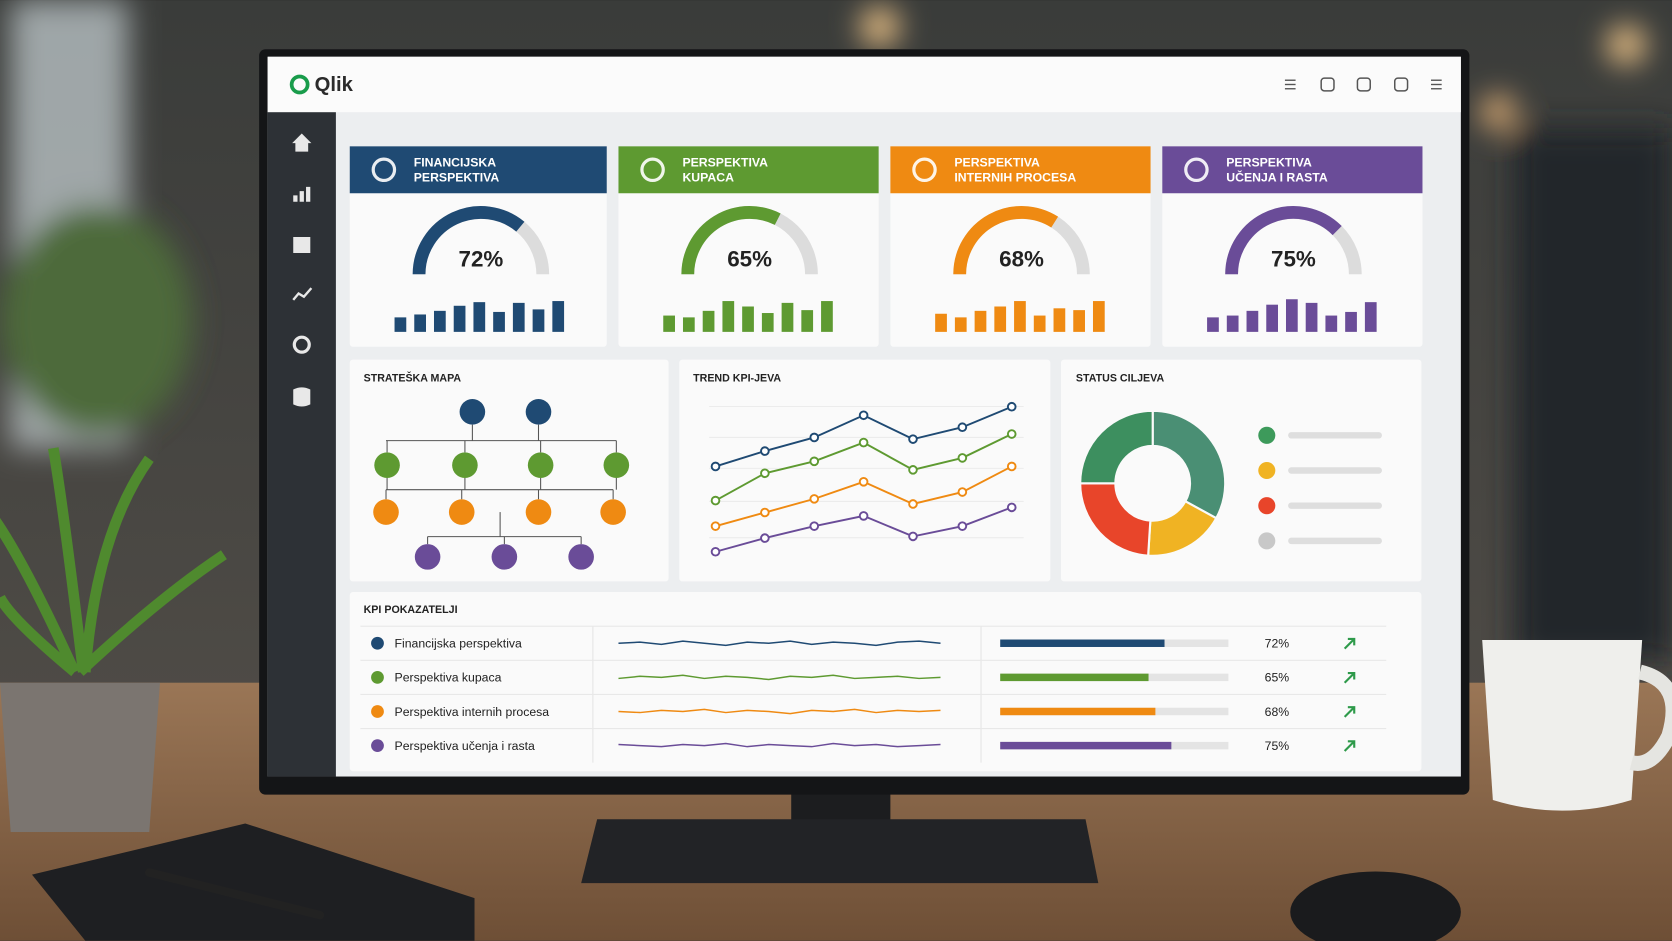 This screenshot has height=941, width=1672. What do you see at coordinates (448, 678) in the screenshot?
I see `row-name: Perspektiva kupaca` at bounding box center [448, 678].